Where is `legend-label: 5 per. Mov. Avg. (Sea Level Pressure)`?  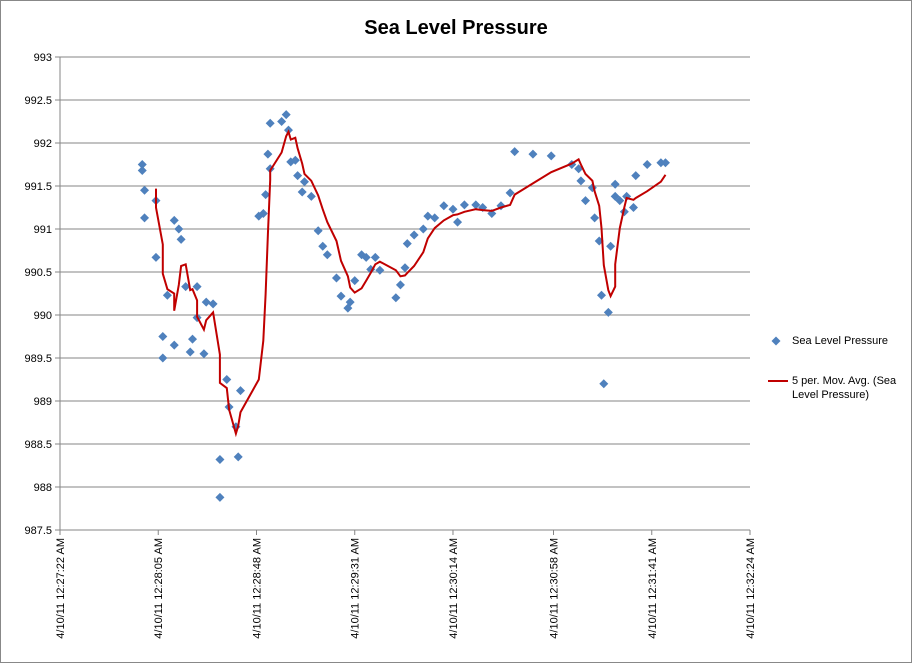
legend-label: 5 per. Mov. Avg. (Sea Level Pressure) is located at coordinates (844, 388).